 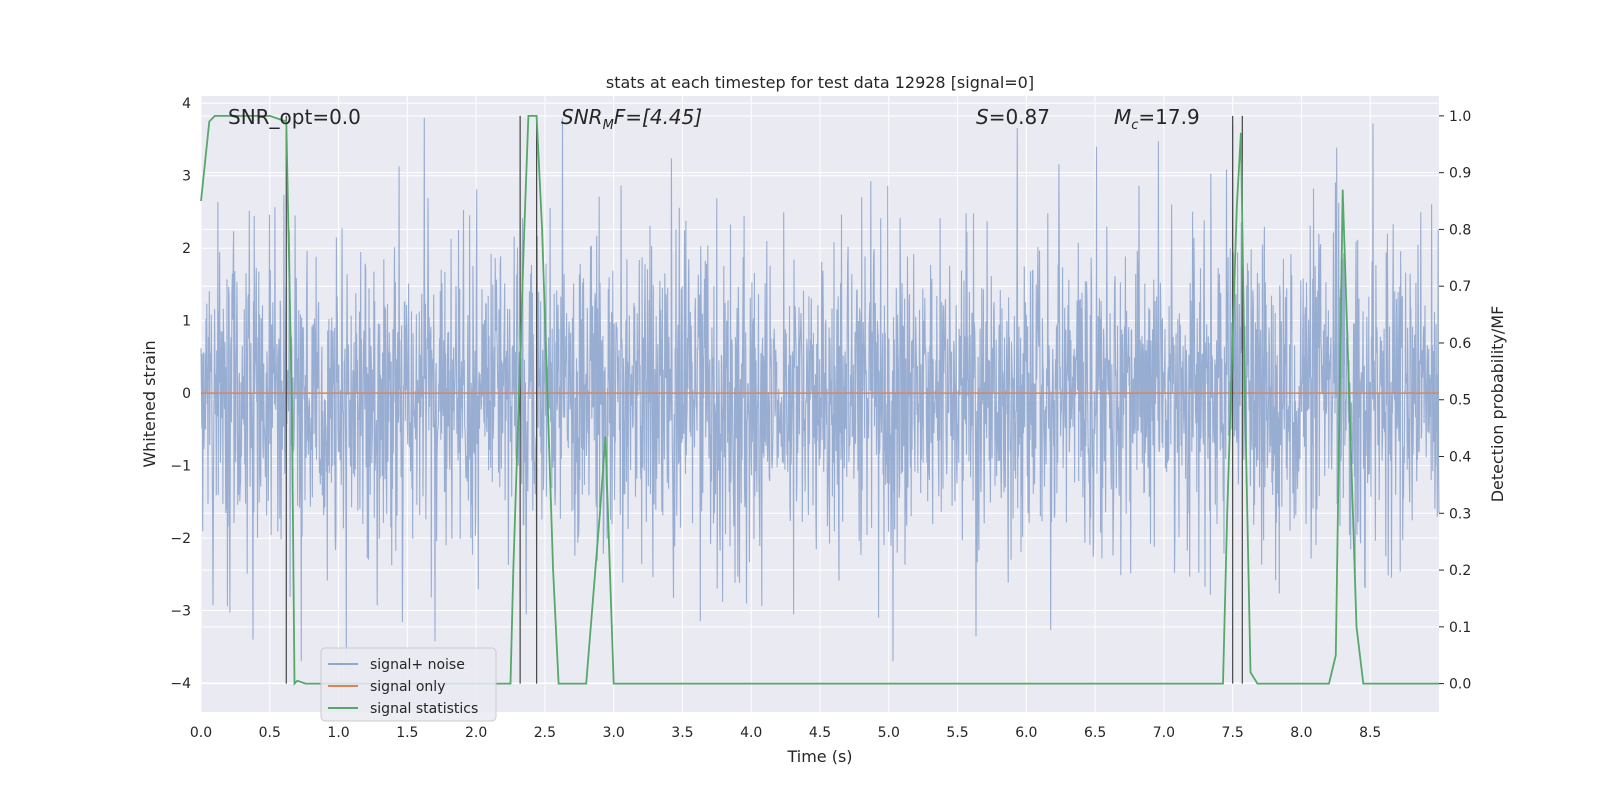 I want to click on y2-tick-label: 0.8, so click(x=1460, y=230).